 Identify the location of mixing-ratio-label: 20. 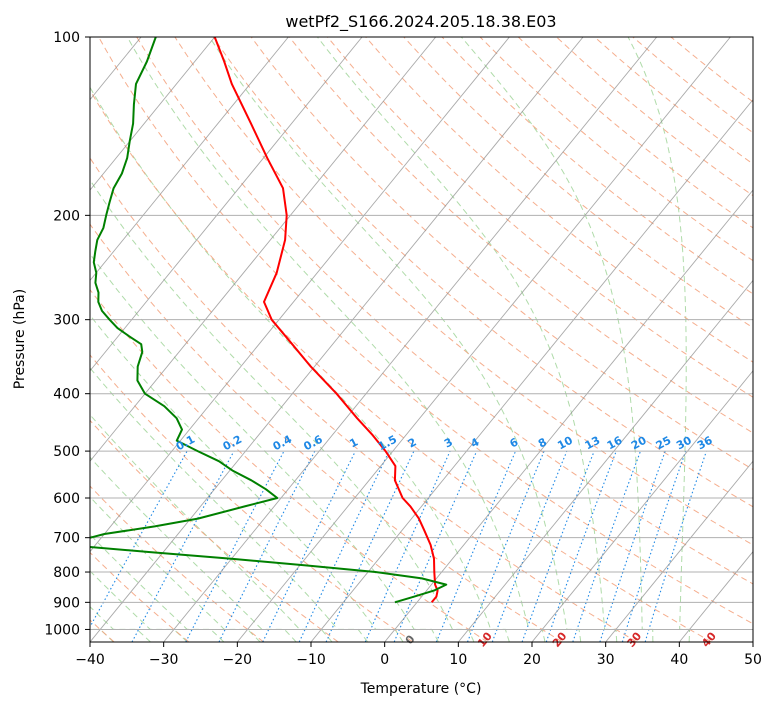
(639, 443).